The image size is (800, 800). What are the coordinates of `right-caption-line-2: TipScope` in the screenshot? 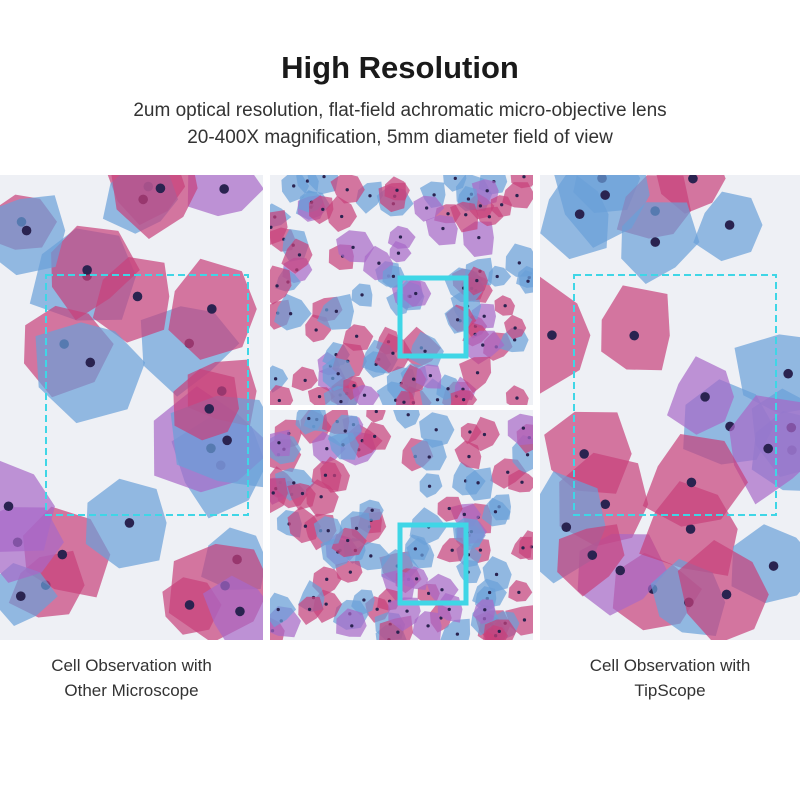 It's located at (670, 690).